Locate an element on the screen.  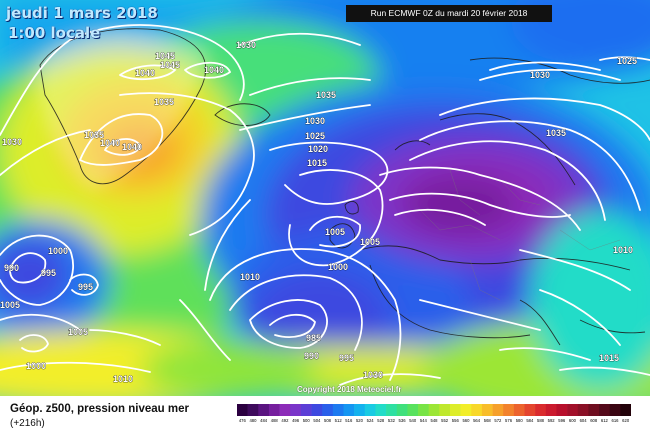
legend-label: 496 is located at coordinates (296, 420).